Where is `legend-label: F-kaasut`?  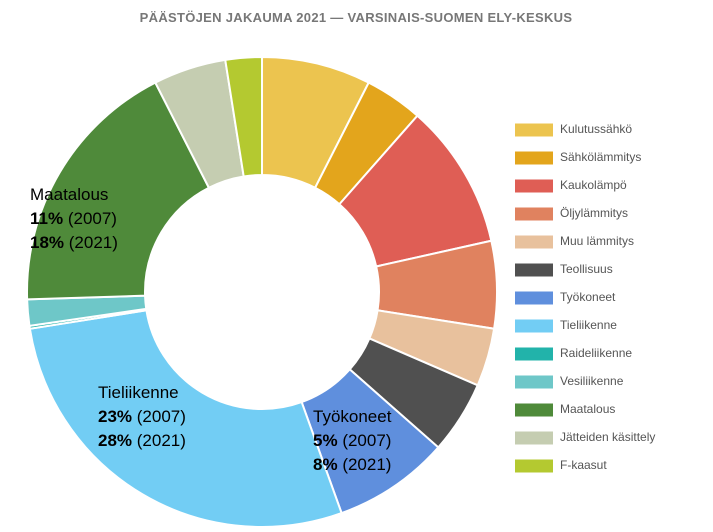 legend-label: F-kaasut is located at coordinates (583, 465).